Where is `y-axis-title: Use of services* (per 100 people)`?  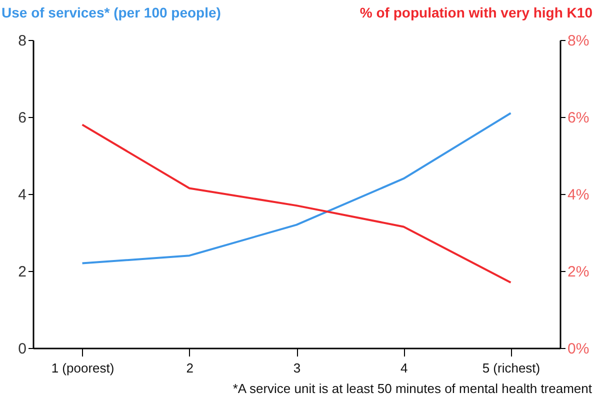 y-axis-title: Use of services* (per 100 people) is located at coordinates (111, 12).